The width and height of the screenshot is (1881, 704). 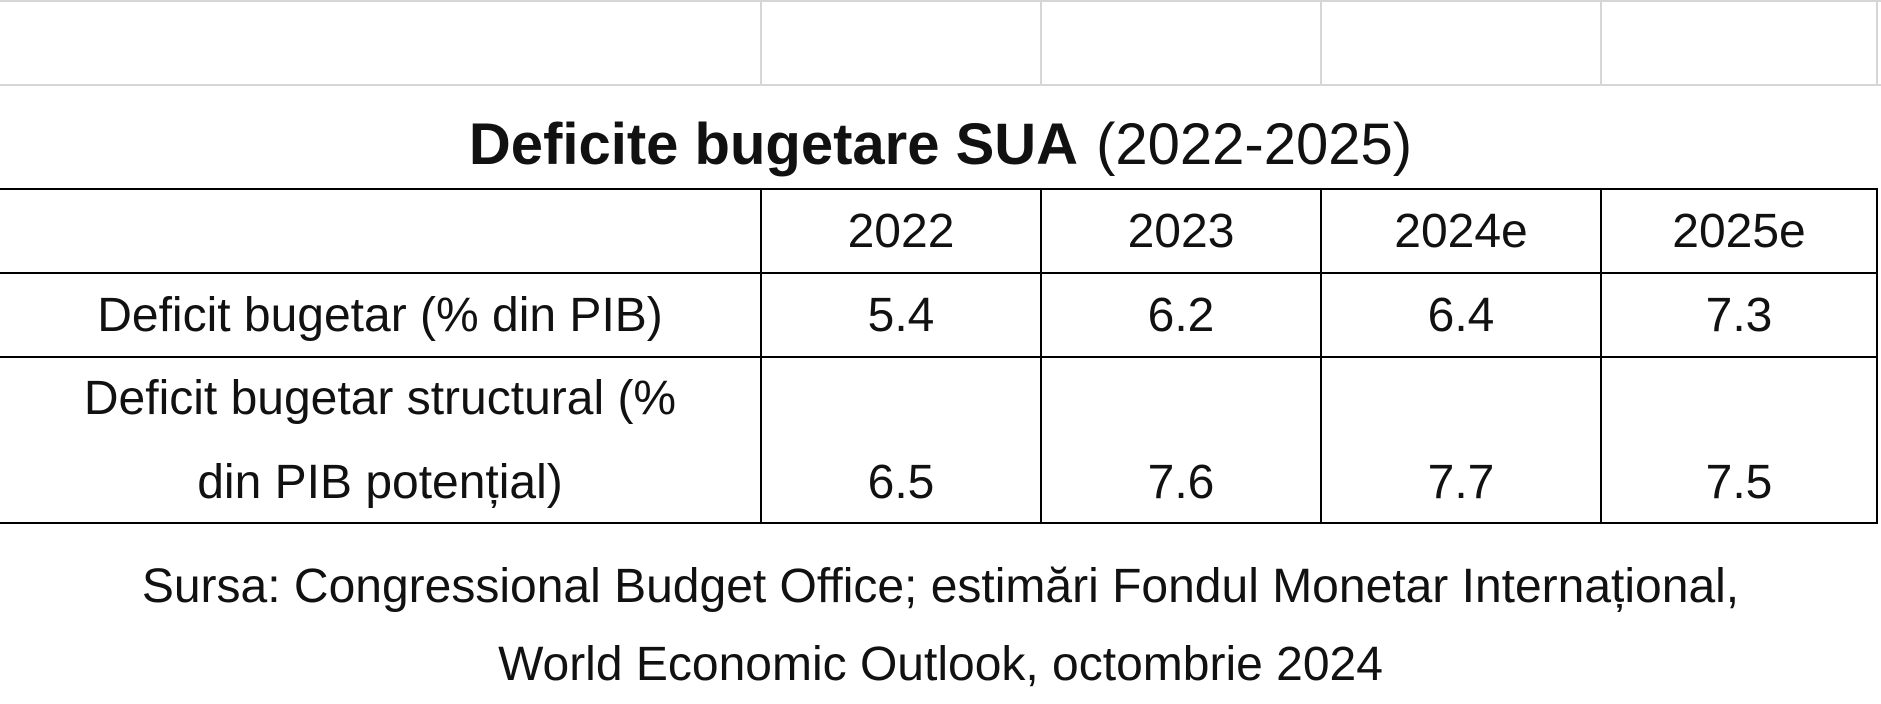 What do you see at coordinates (1460, 441) in the screenshot?
I see `value-cell: 7.7` at bounding box center [1460, 441].